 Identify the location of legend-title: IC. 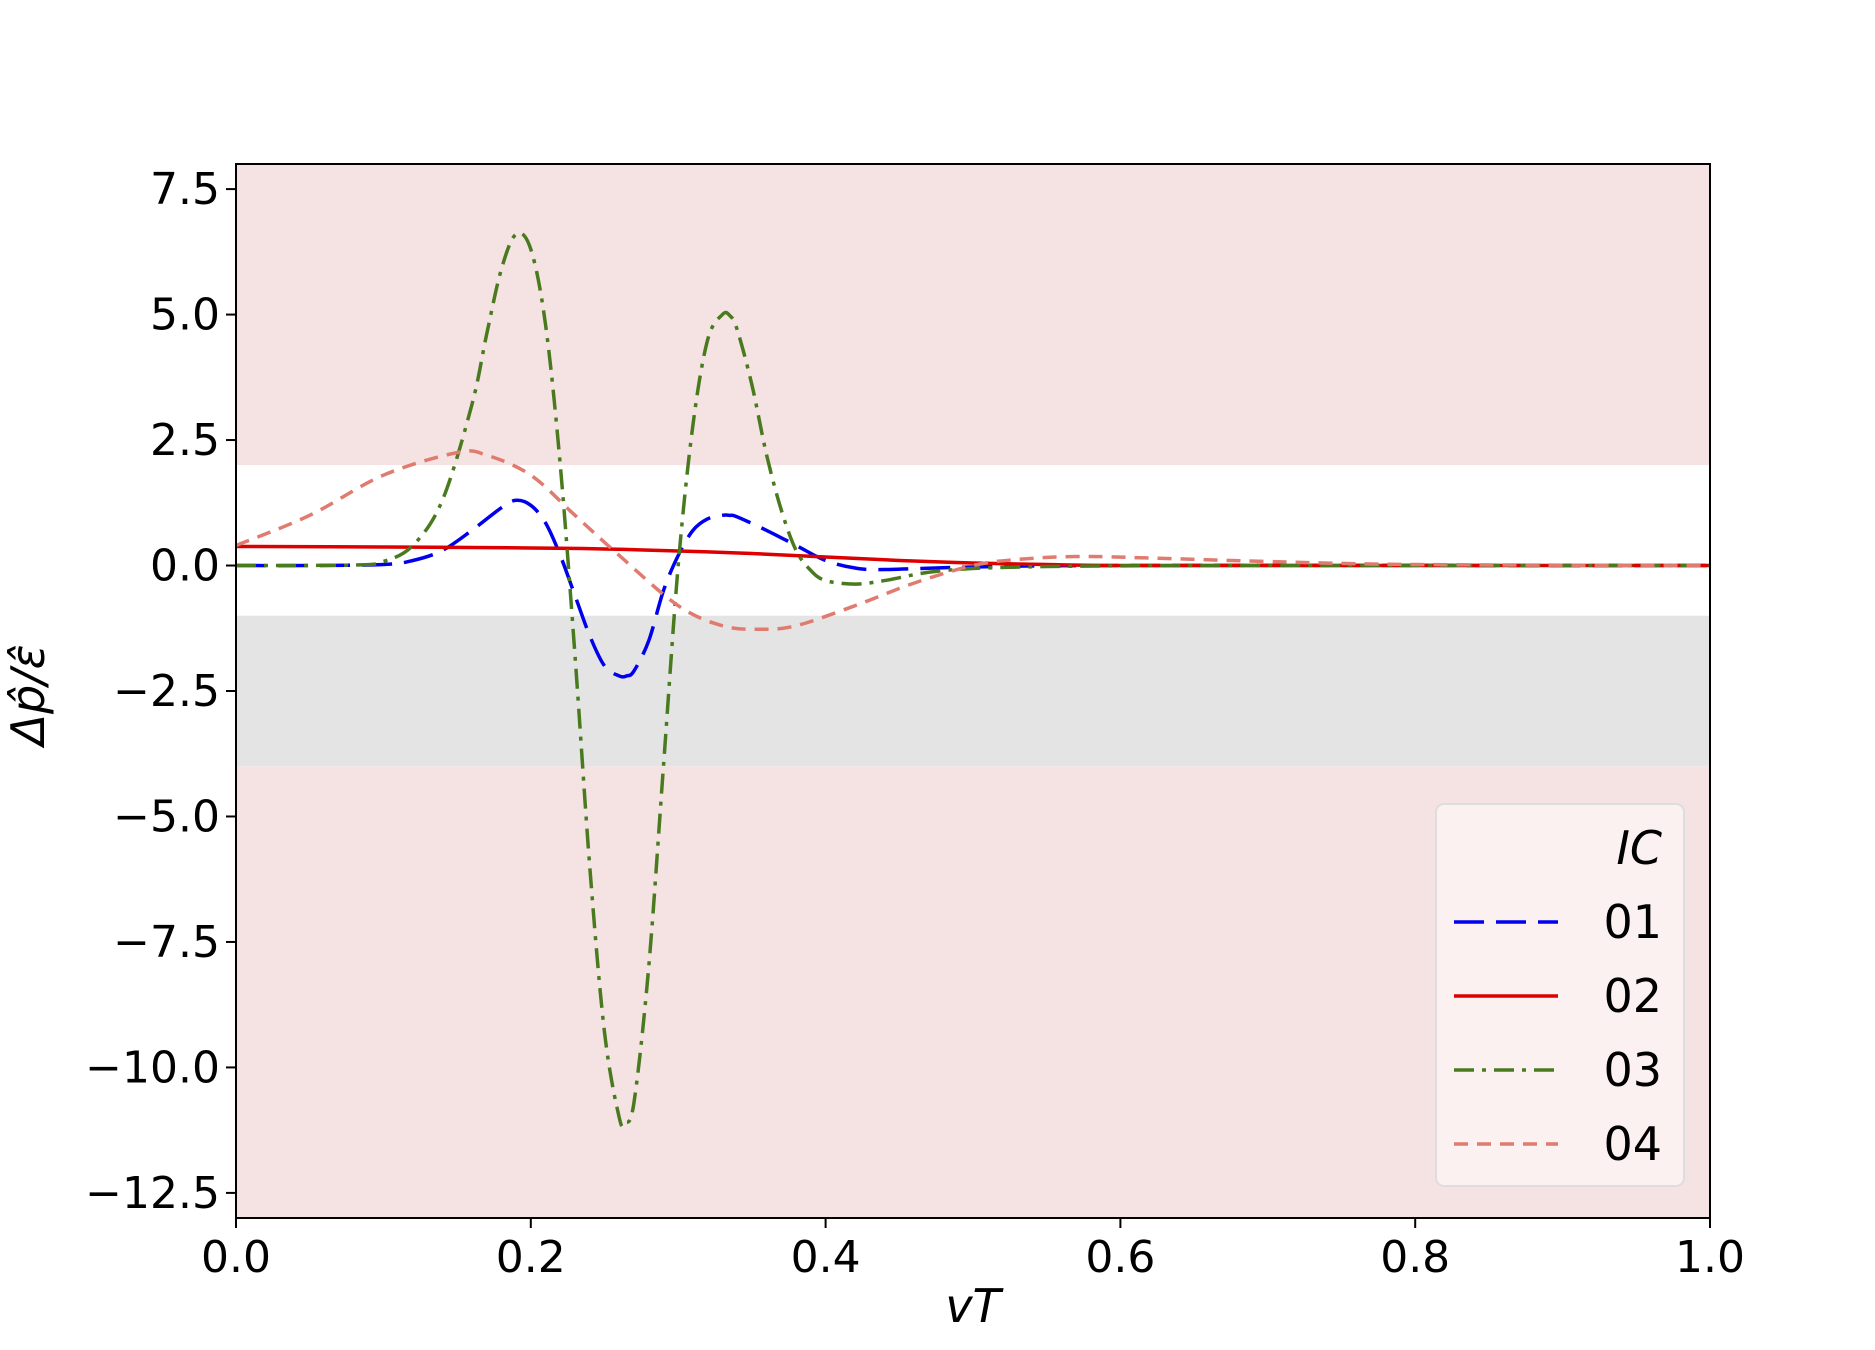
(1639, 848).